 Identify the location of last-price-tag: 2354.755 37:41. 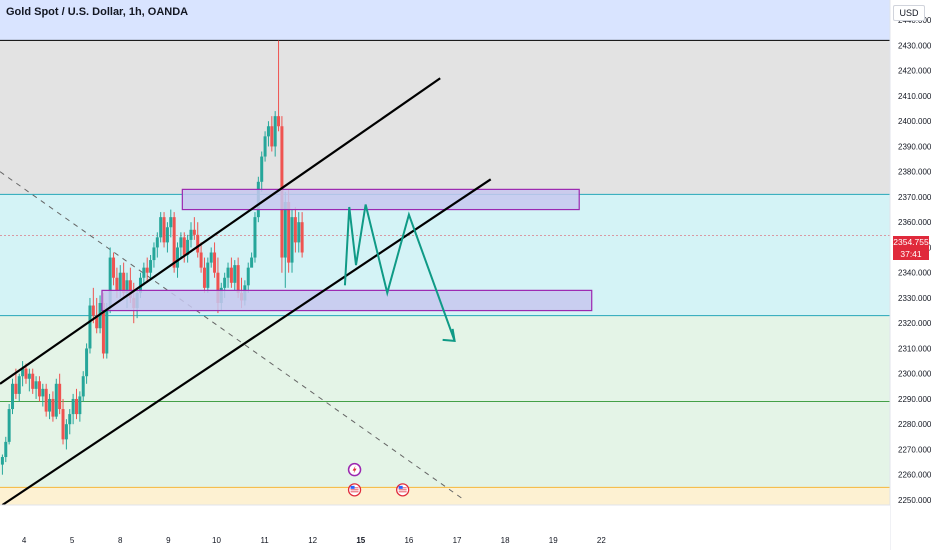
(911, 248).